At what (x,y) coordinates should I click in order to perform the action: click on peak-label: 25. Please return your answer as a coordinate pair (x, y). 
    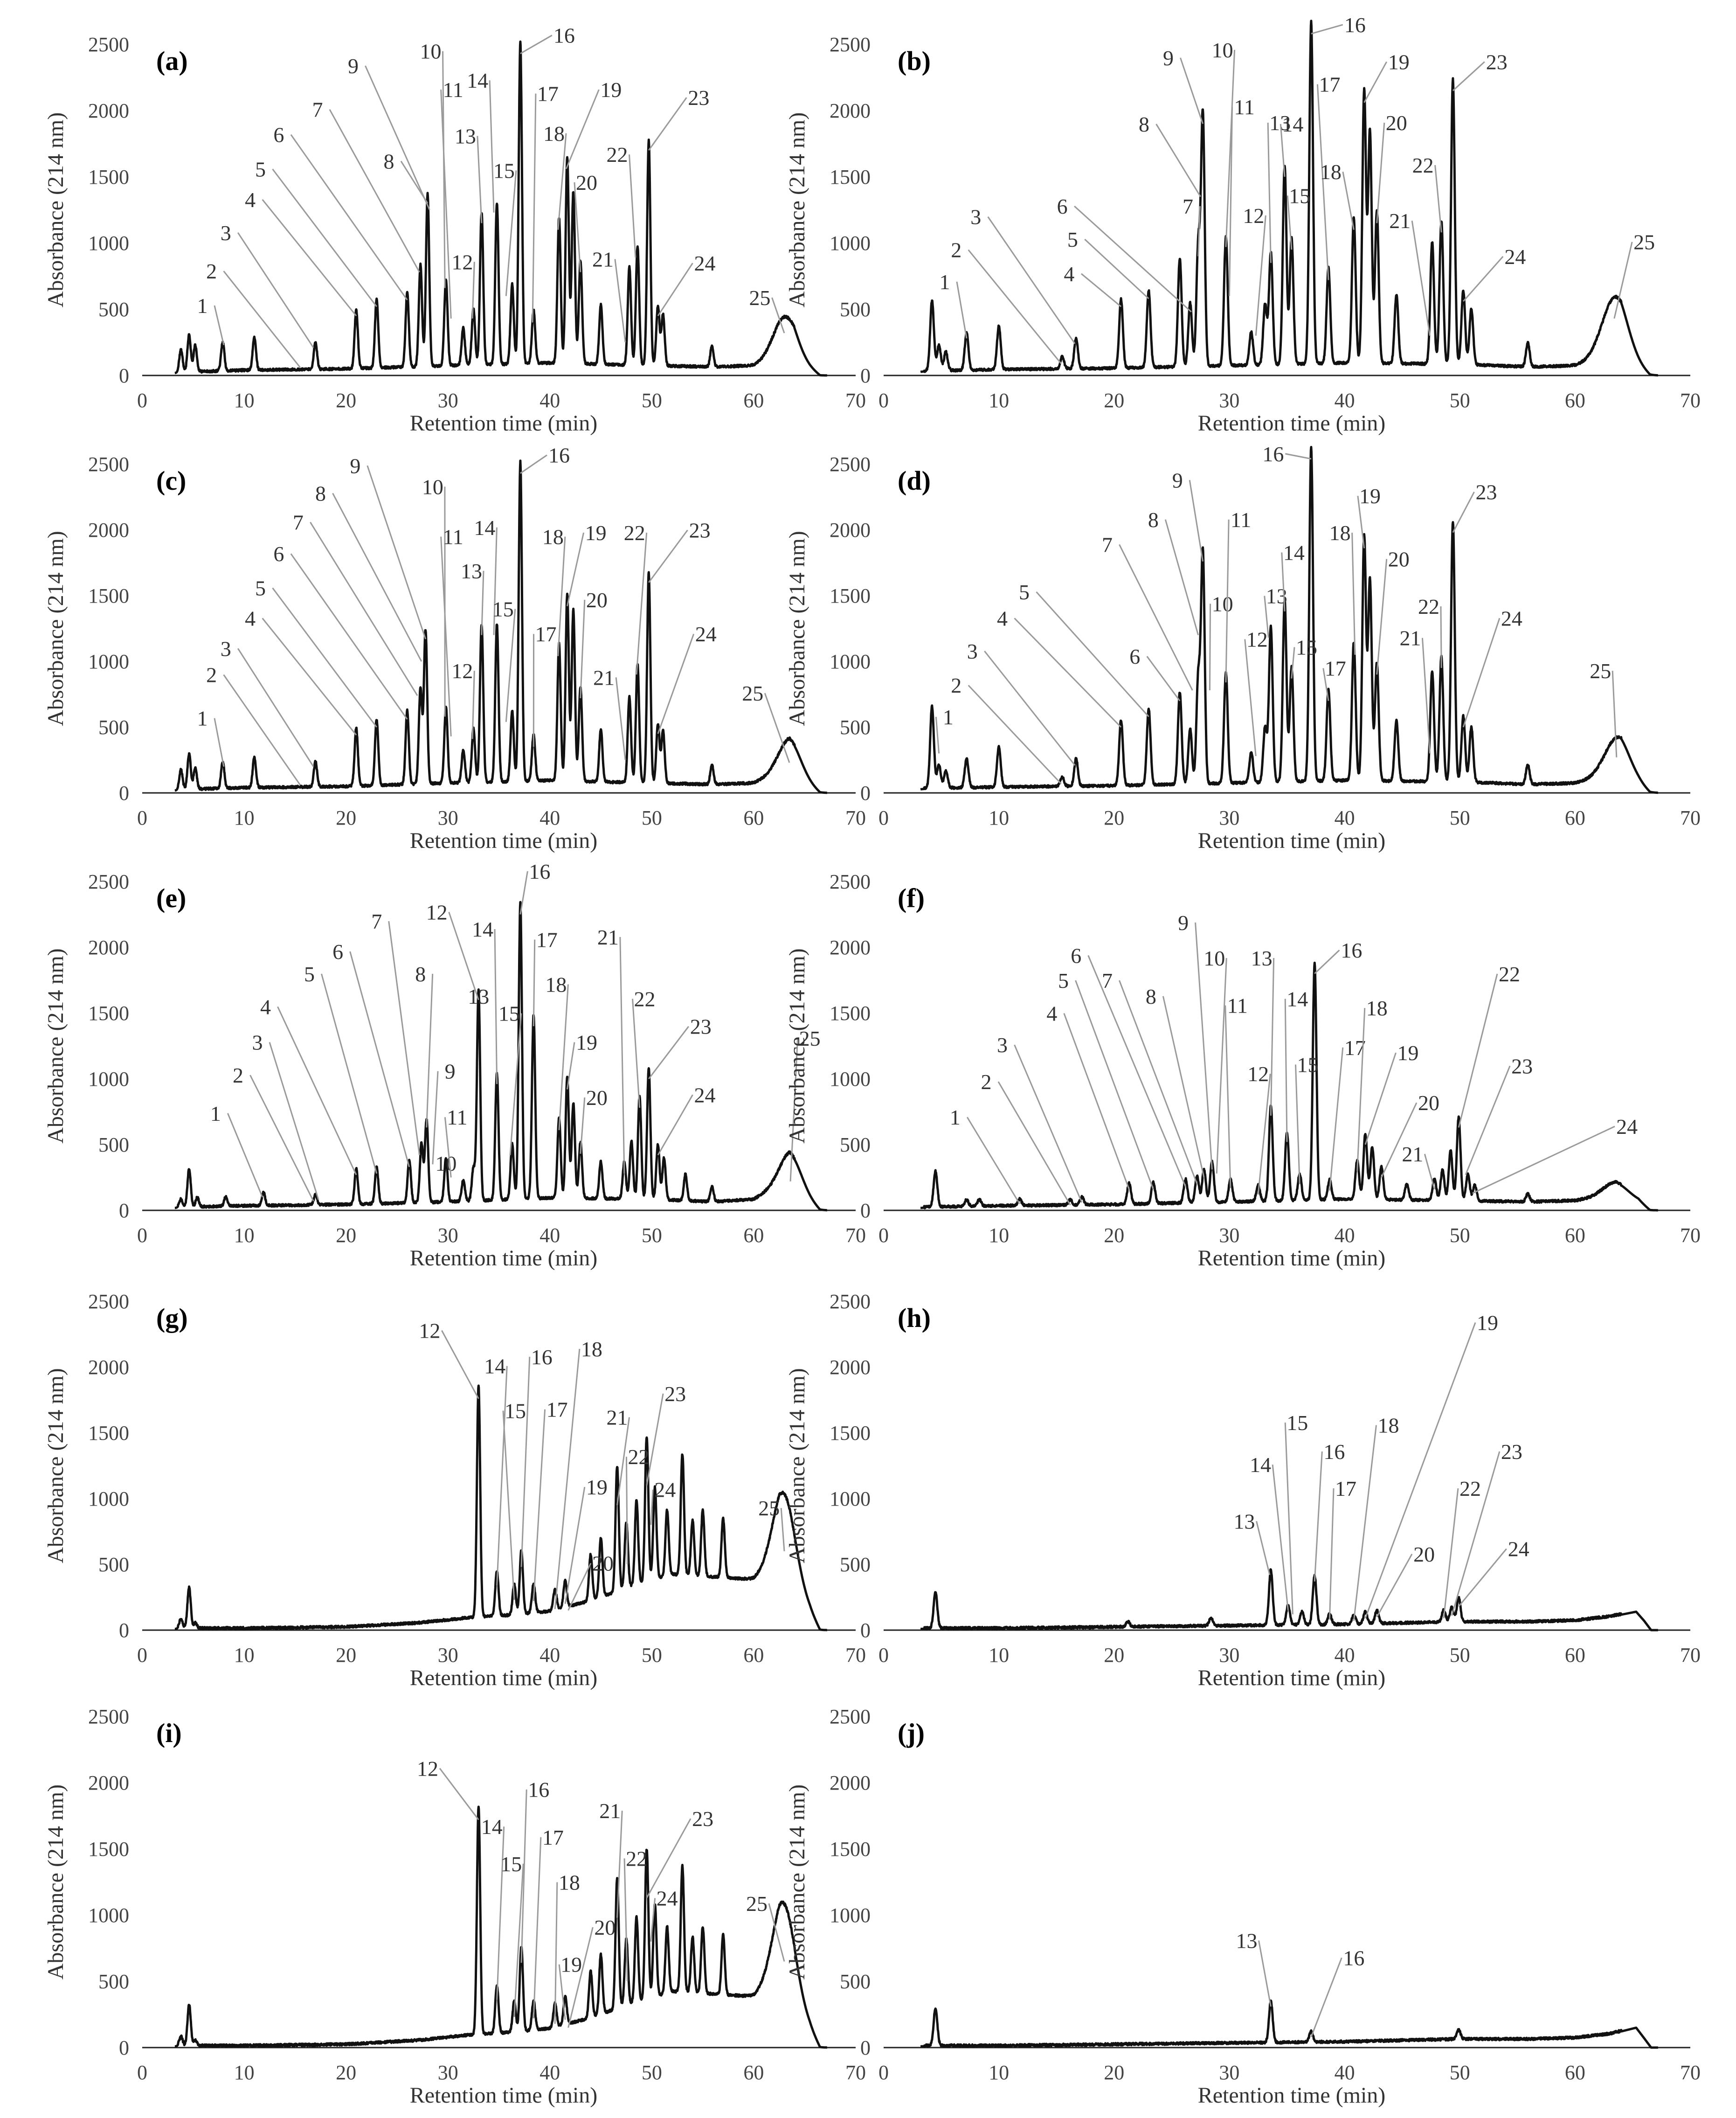
    Looking at the image, I should click on (1600, 671).